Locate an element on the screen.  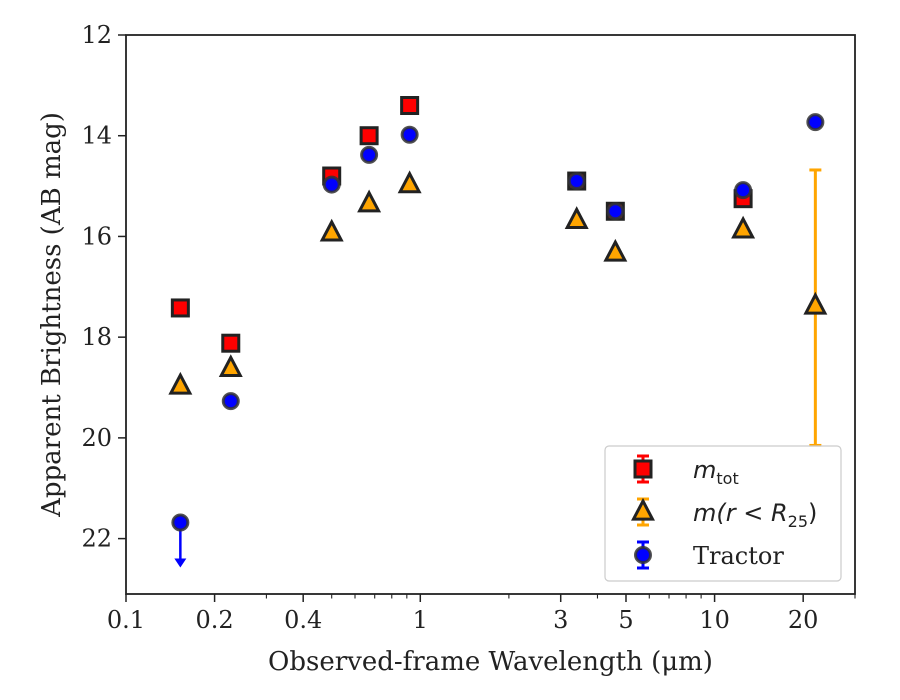
y-tick-label: 14 is located at coordinates (96, 136).